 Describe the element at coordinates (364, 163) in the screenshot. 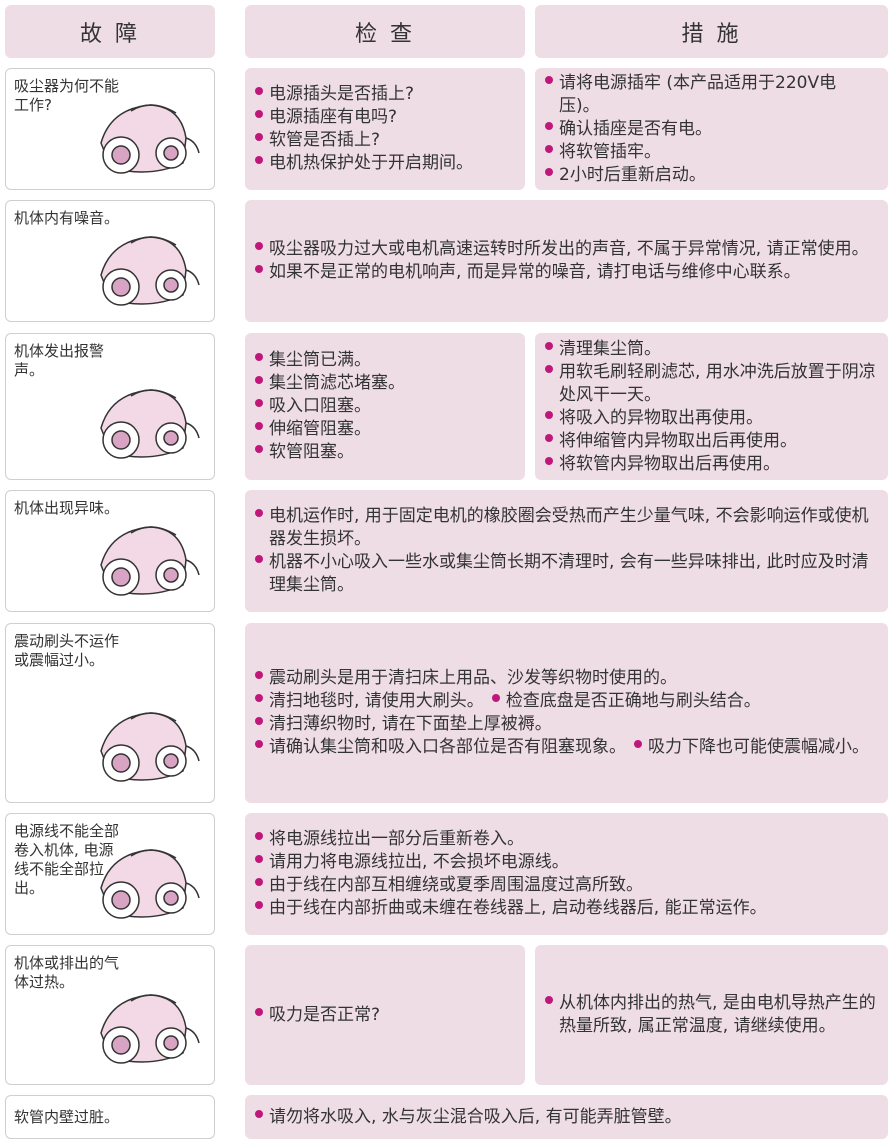

I see `bullet-item: 电机热保护处于开启期间。` at that location.